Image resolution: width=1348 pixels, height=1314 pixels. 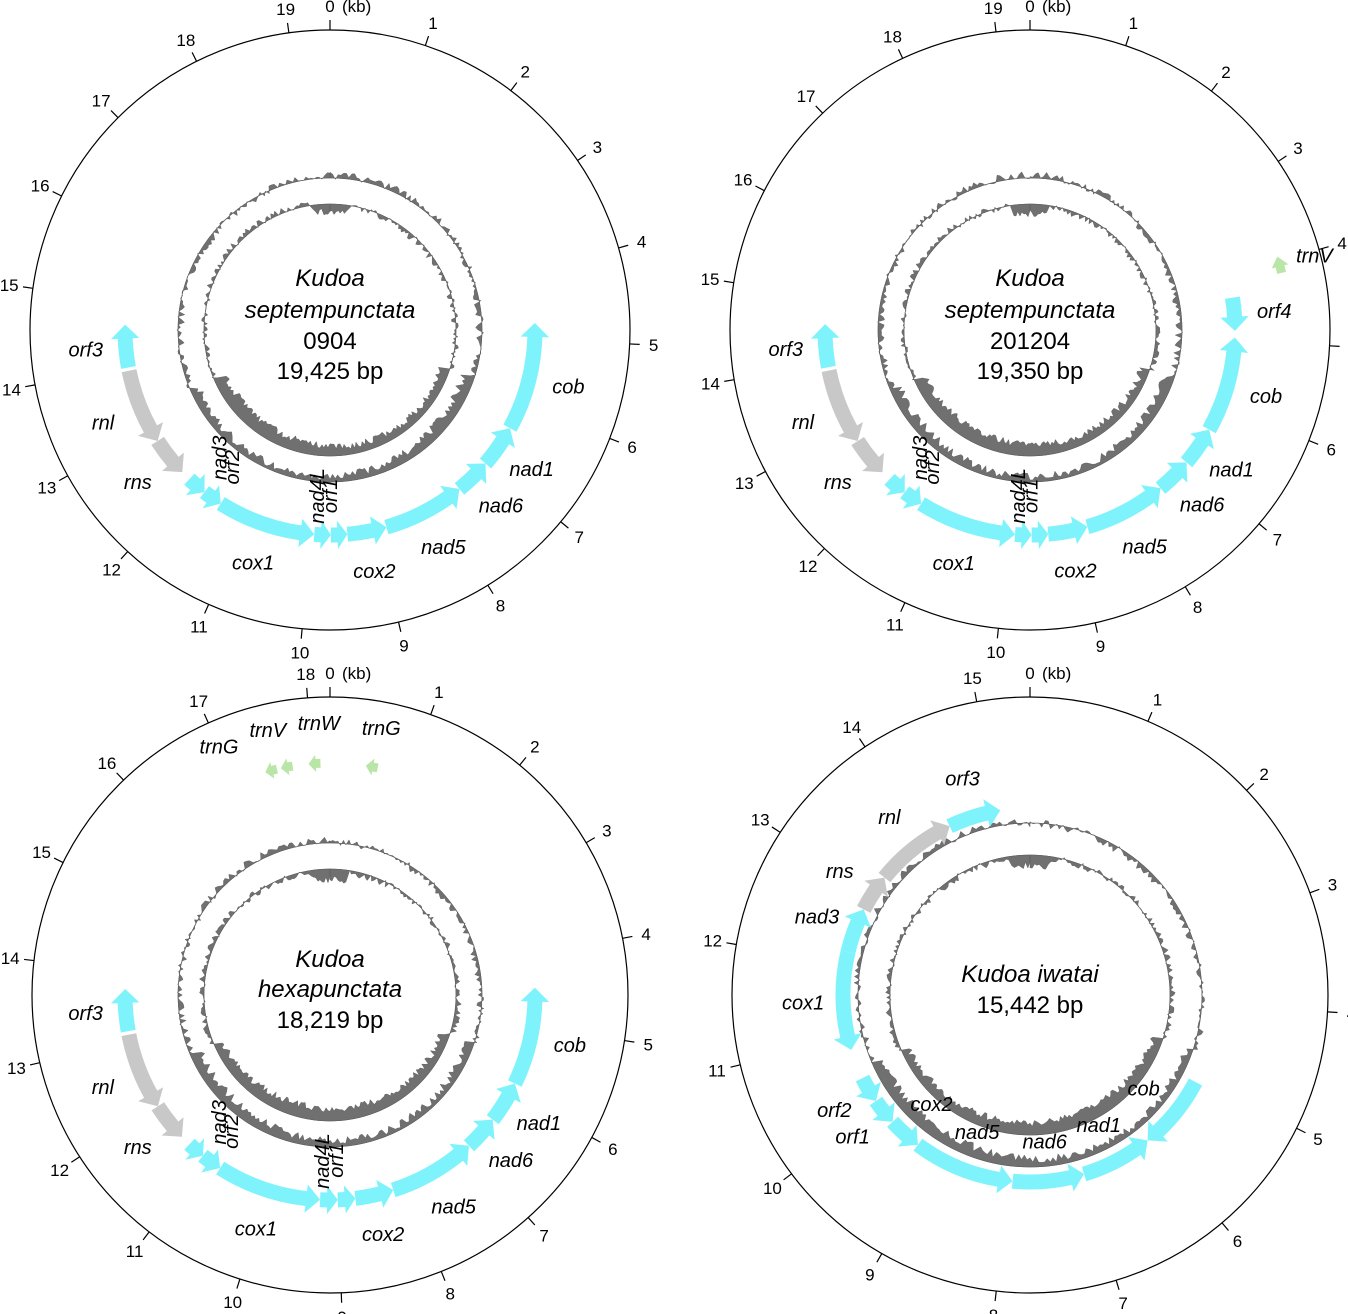 I want to click on scale-tick-label: 10, so click(x=772, y=1188).